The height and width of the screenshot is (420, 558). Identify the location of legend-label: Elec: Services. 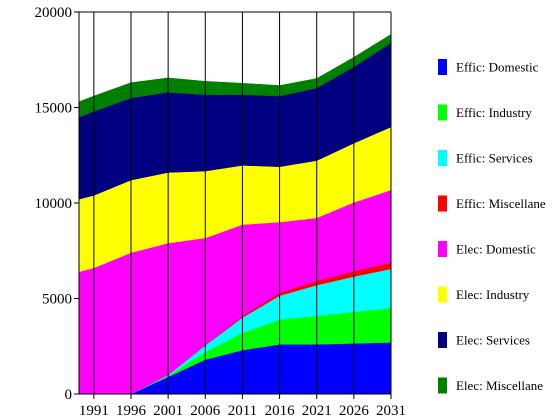
(493, 340).